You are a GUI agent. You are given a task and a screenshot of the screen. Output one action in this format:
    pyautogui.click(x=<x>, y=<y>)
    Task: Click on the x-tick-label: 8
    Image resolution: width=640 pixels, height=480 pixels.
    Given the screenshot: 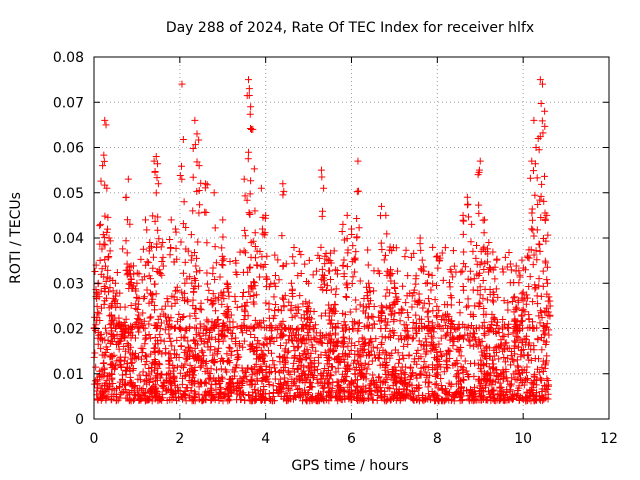 What is the action you would take?
    pyautogui.click(x=437, y=439)
    